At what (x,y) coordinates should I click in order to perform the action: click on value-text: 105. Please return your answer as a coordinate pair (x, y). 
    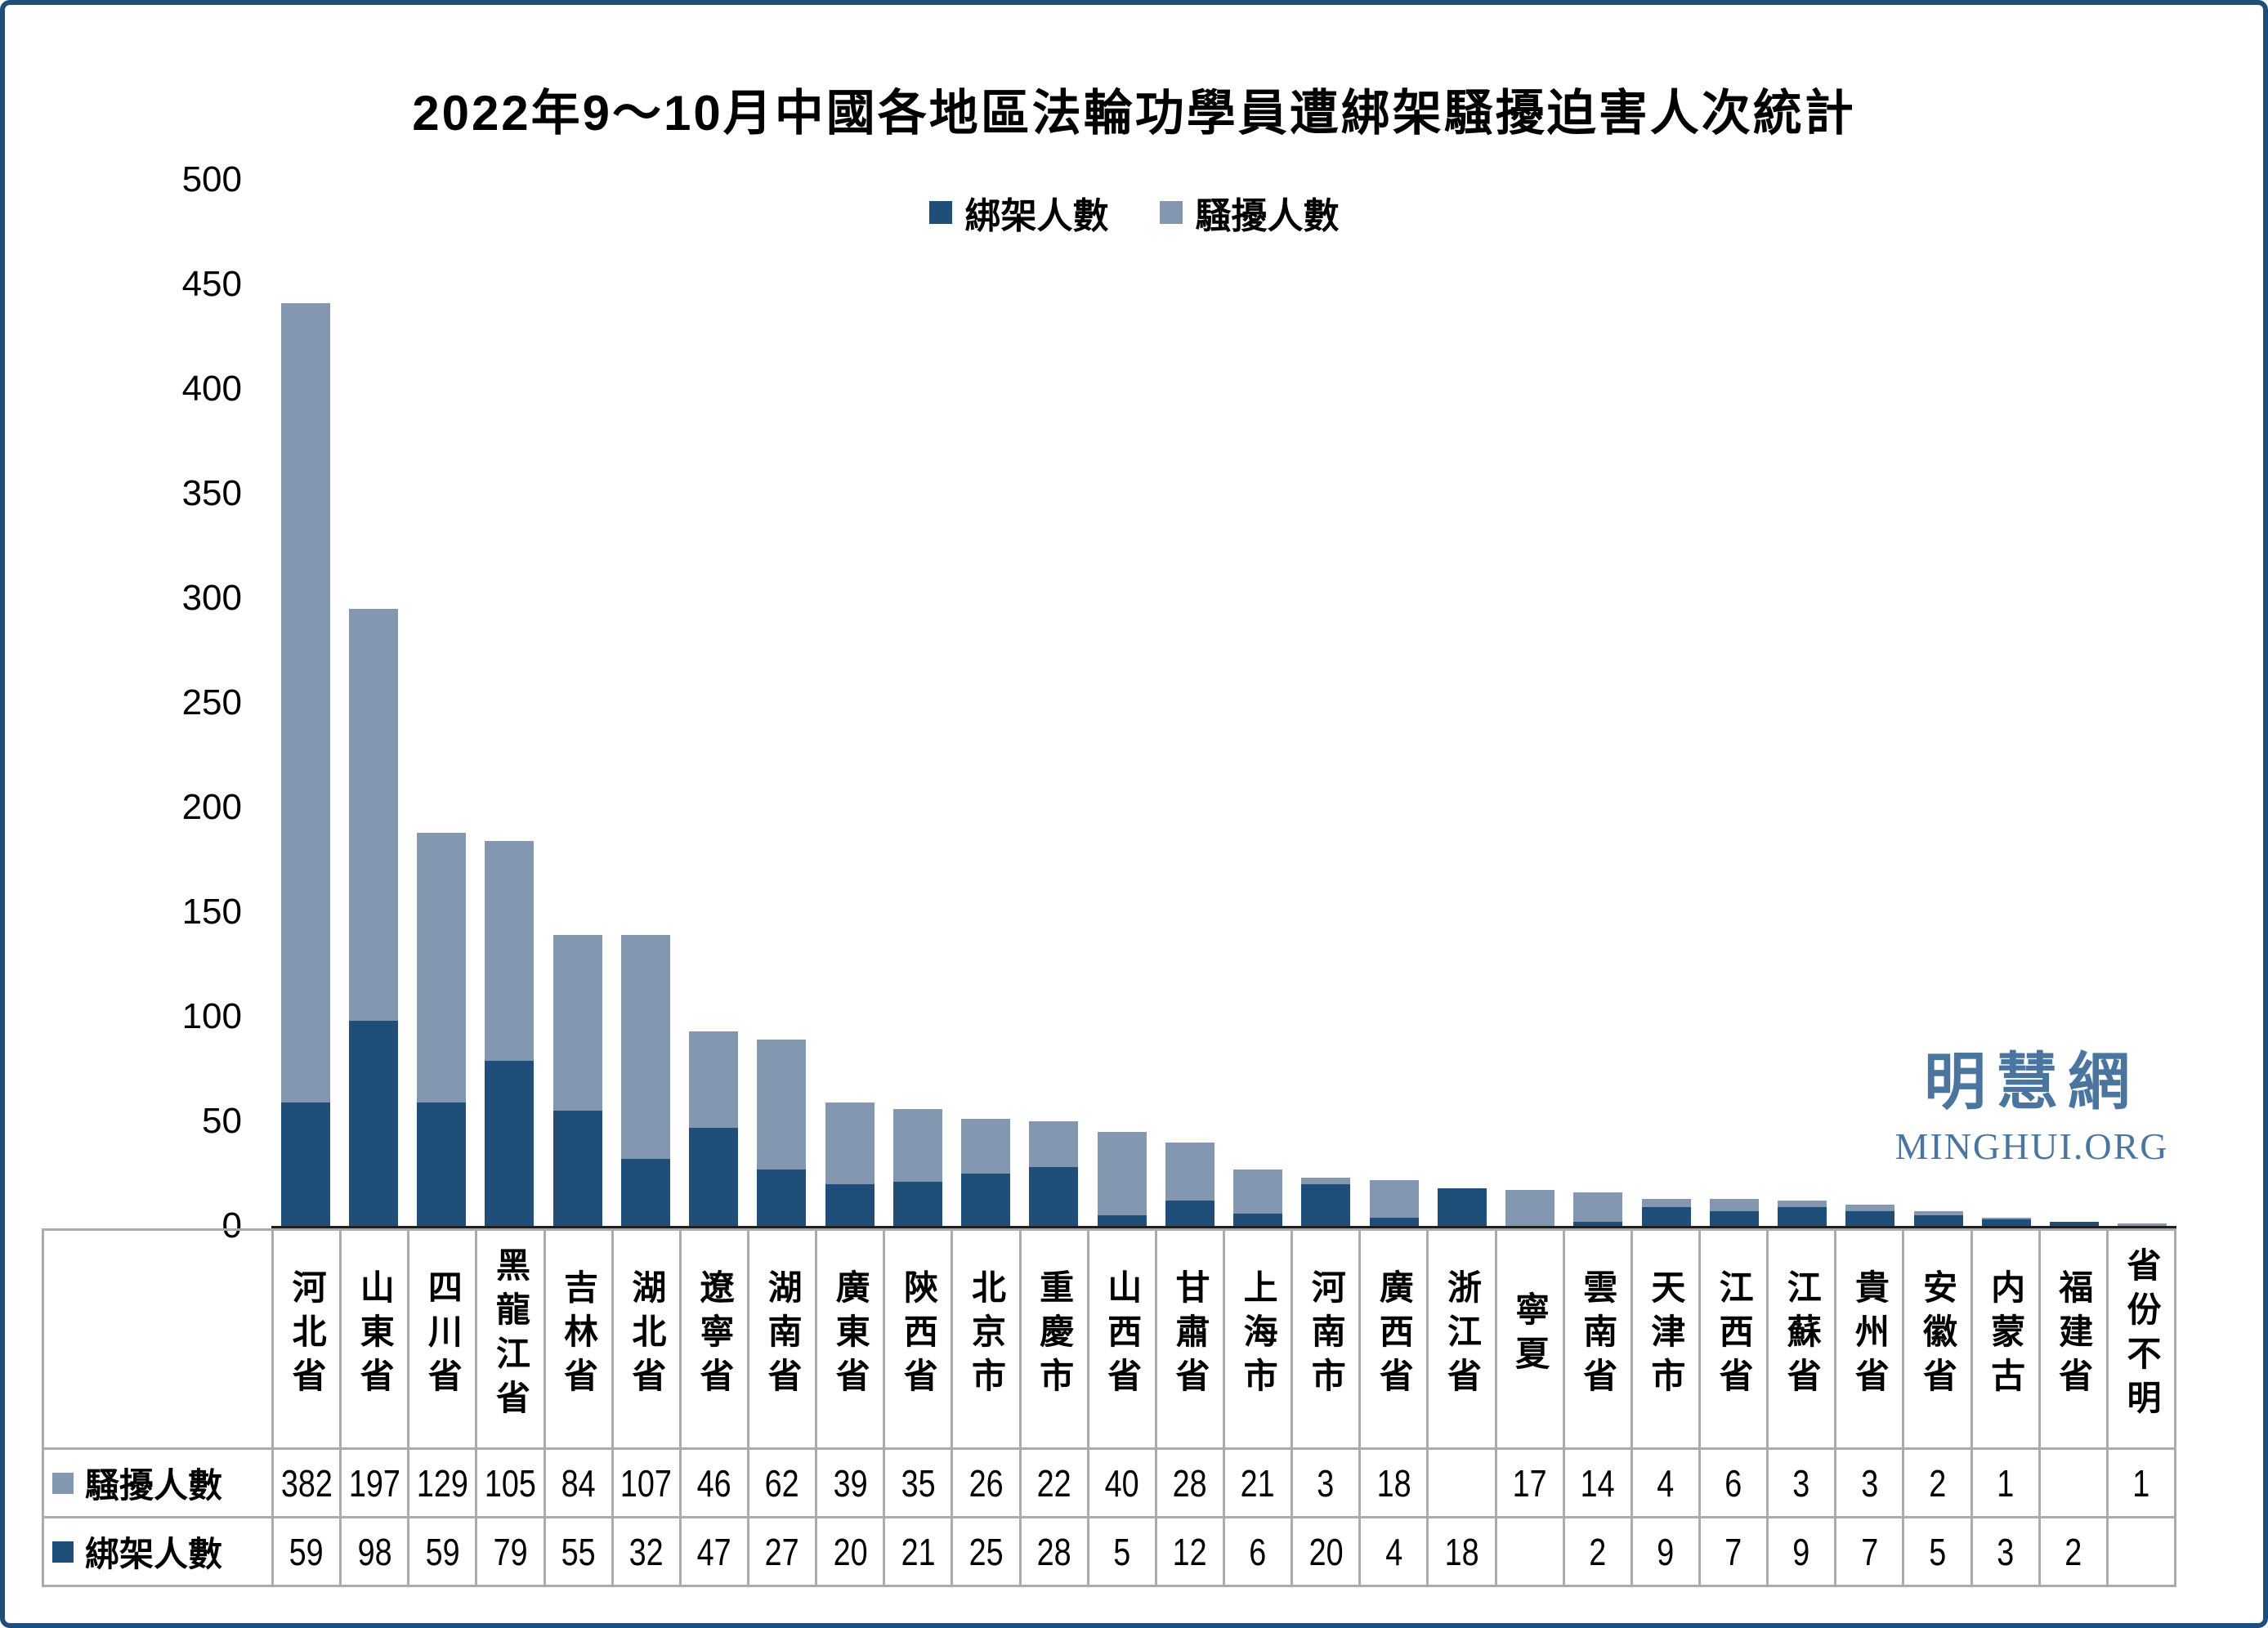
    Looking at the image, I should click on (510, 1483).